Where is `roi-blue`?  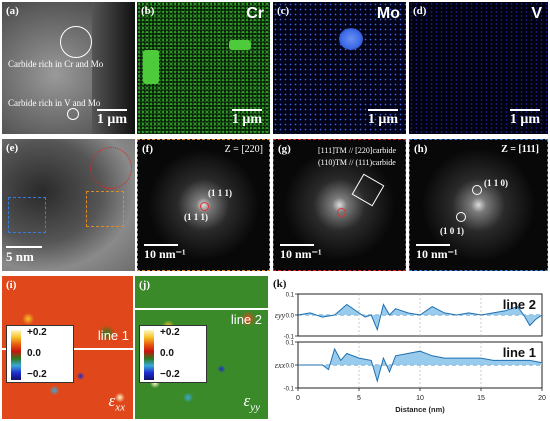 roi-blue is located at coordinates (27, 215).